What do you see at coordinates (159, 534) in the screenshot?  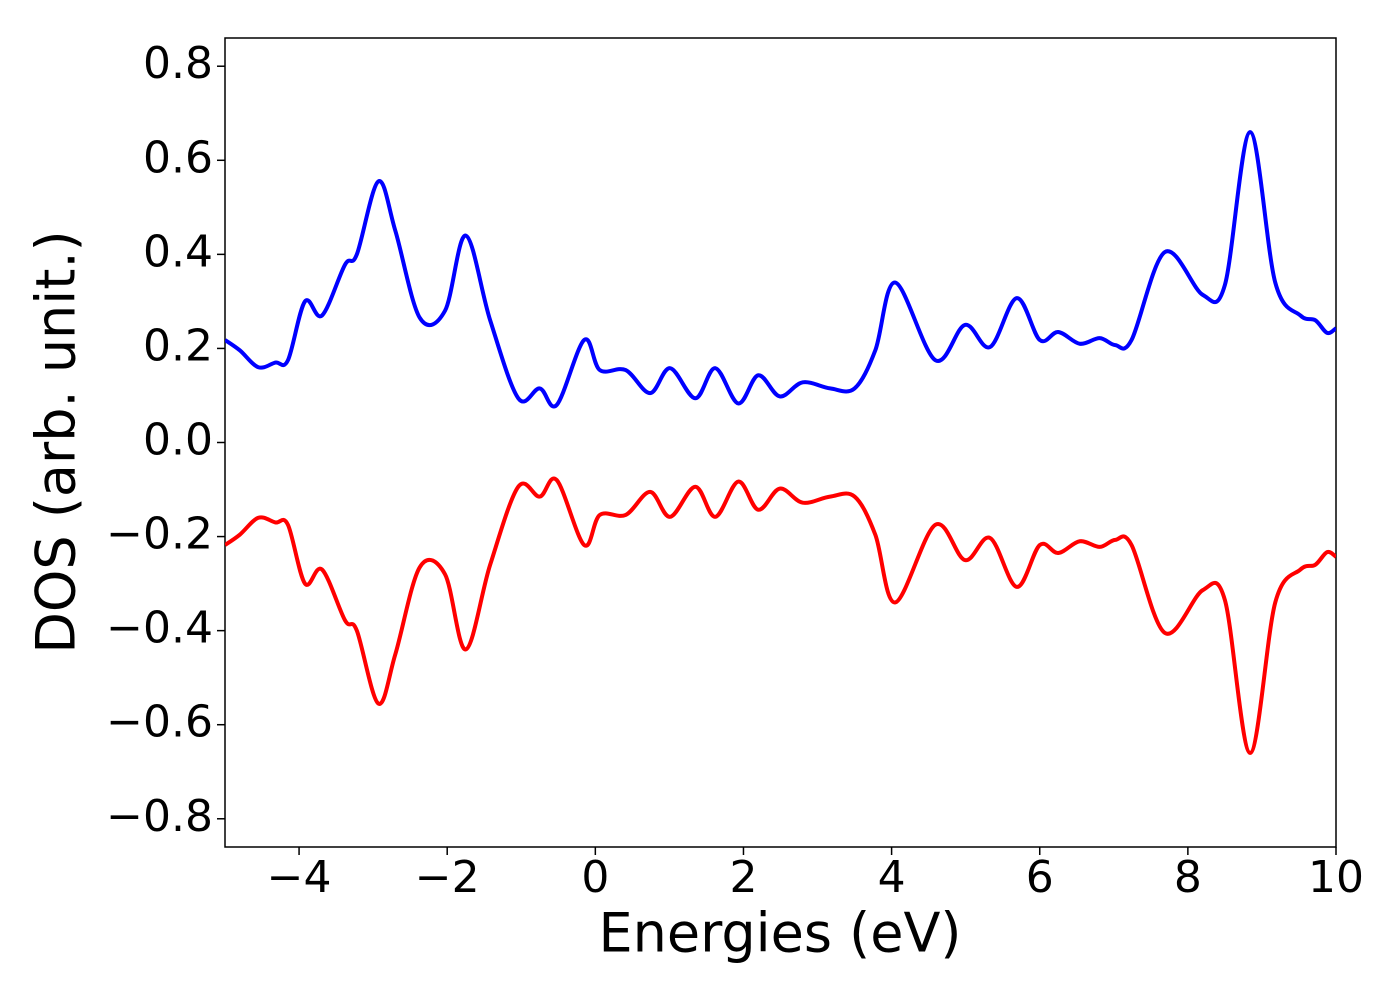 I see `y-tick-label: −0.2` at bounding box center [159, 534].